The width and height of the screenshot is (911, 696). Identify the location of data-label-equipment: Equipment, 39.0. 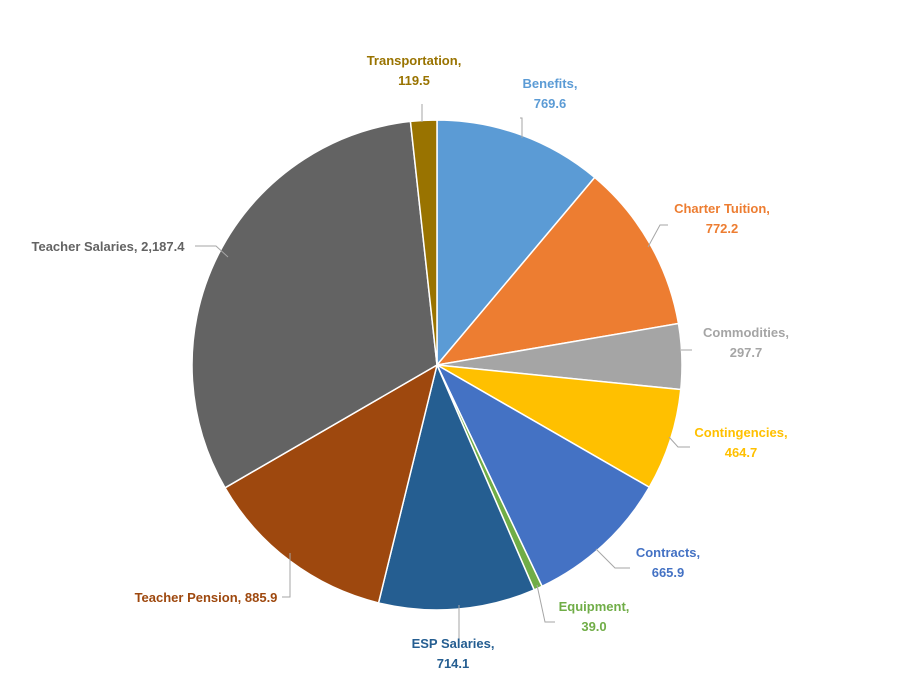
(594, 616).